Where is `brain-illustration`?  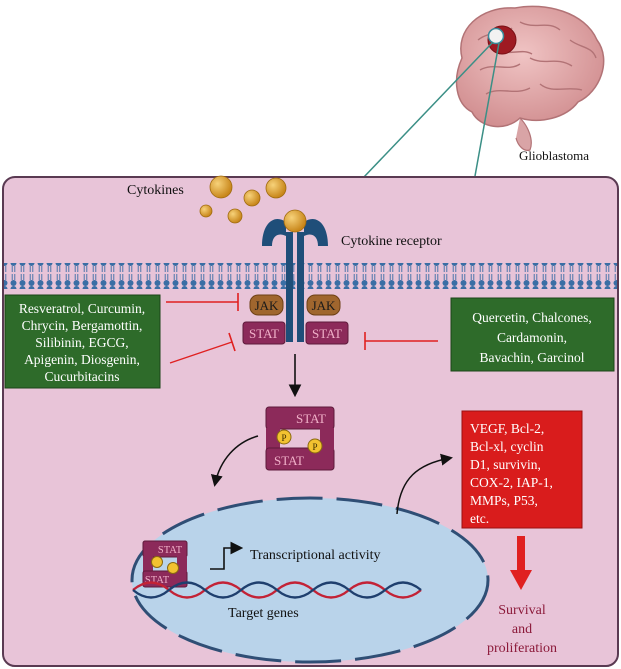
brain-illustration is located at coordinates (530, 78).